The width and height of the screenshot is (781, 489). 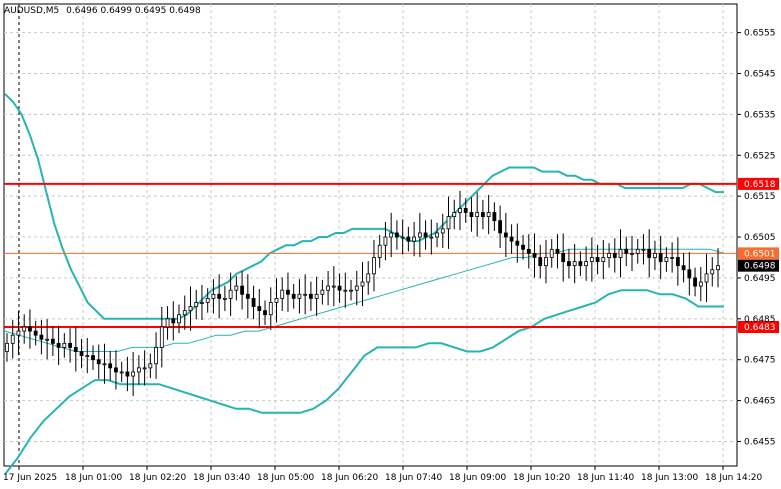 What do you see at coordinates (102, 11) in the screenshot?
I see `chart-title: AUDUSD,M5 0.6496 0.6499 0.6495 0.6498` at bounding box center [102, 11].